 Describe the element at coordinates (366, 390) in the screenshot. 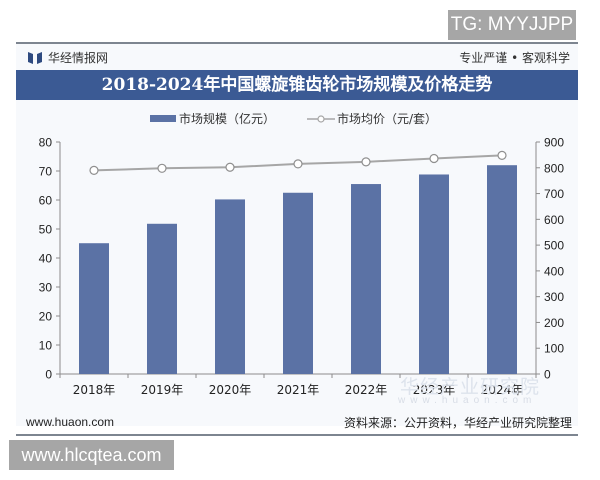

I see `x-axis-category-label: 2022年` at that location.